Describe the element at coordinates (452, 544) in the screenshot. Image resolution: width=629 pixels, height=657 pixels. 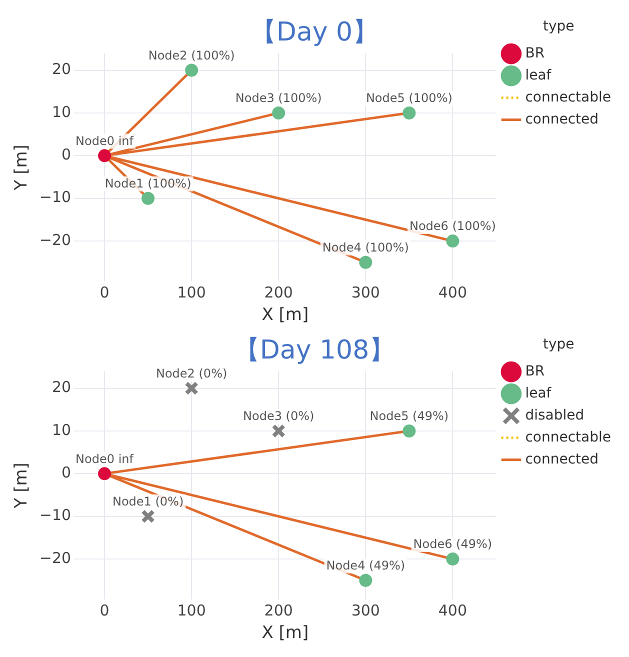
I see `annotation: Node6 (49%)` at that location.